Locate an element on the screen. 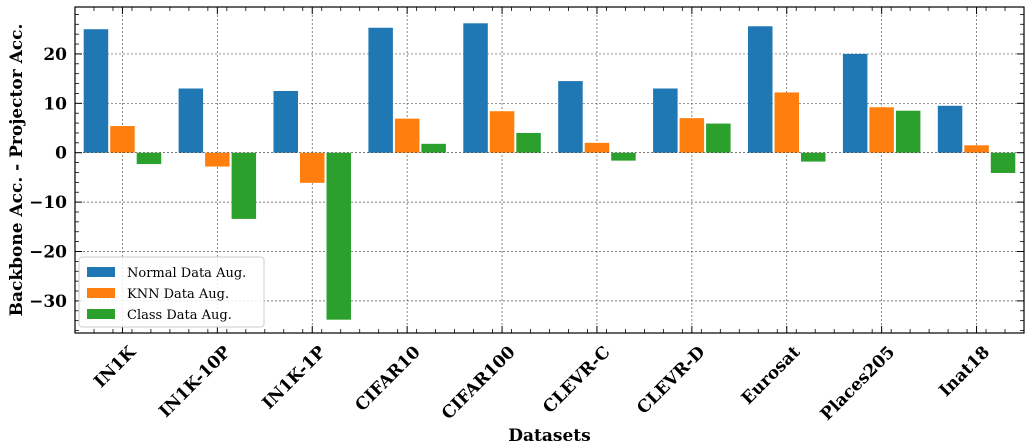 The height and width of the screenshot is (444, 1026). x-tick-label: IN1K is located at coordinates (115, 367).